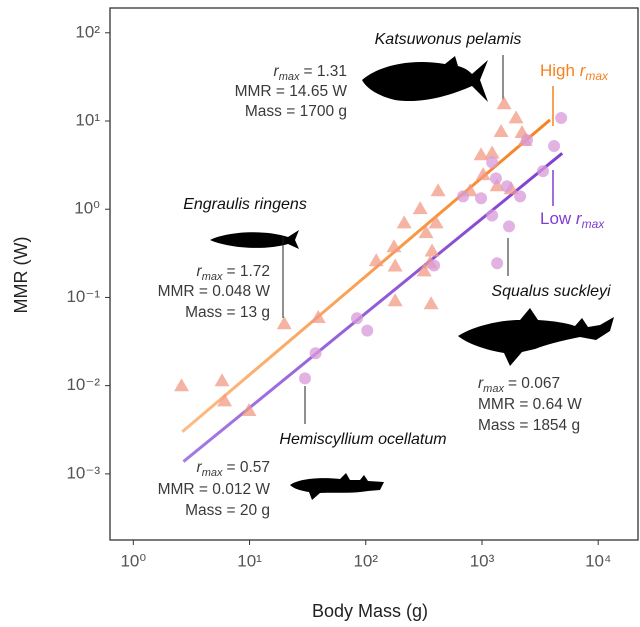 The width and height of the screenshot is (640, 627). What do you see at coordinates (87, 31) in the screenshot?
I see `y-tick-label: 10²` at bounding box center [87, 31].